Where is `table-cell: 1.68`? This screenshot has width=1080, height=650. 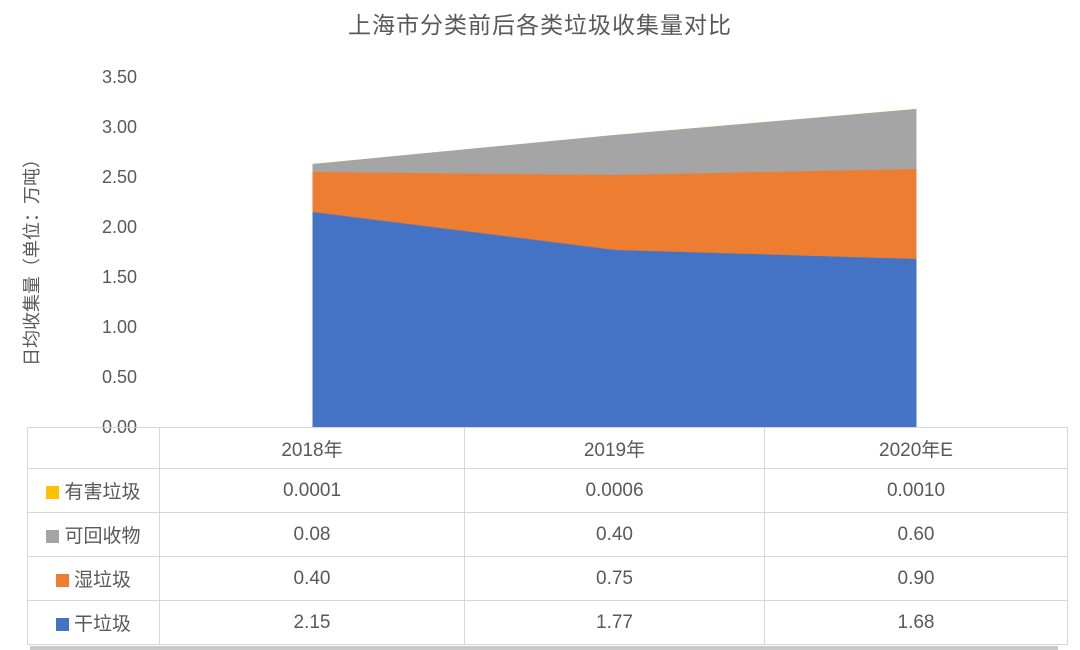 table-cell: 1.68 is located at coordinates (916, 622).